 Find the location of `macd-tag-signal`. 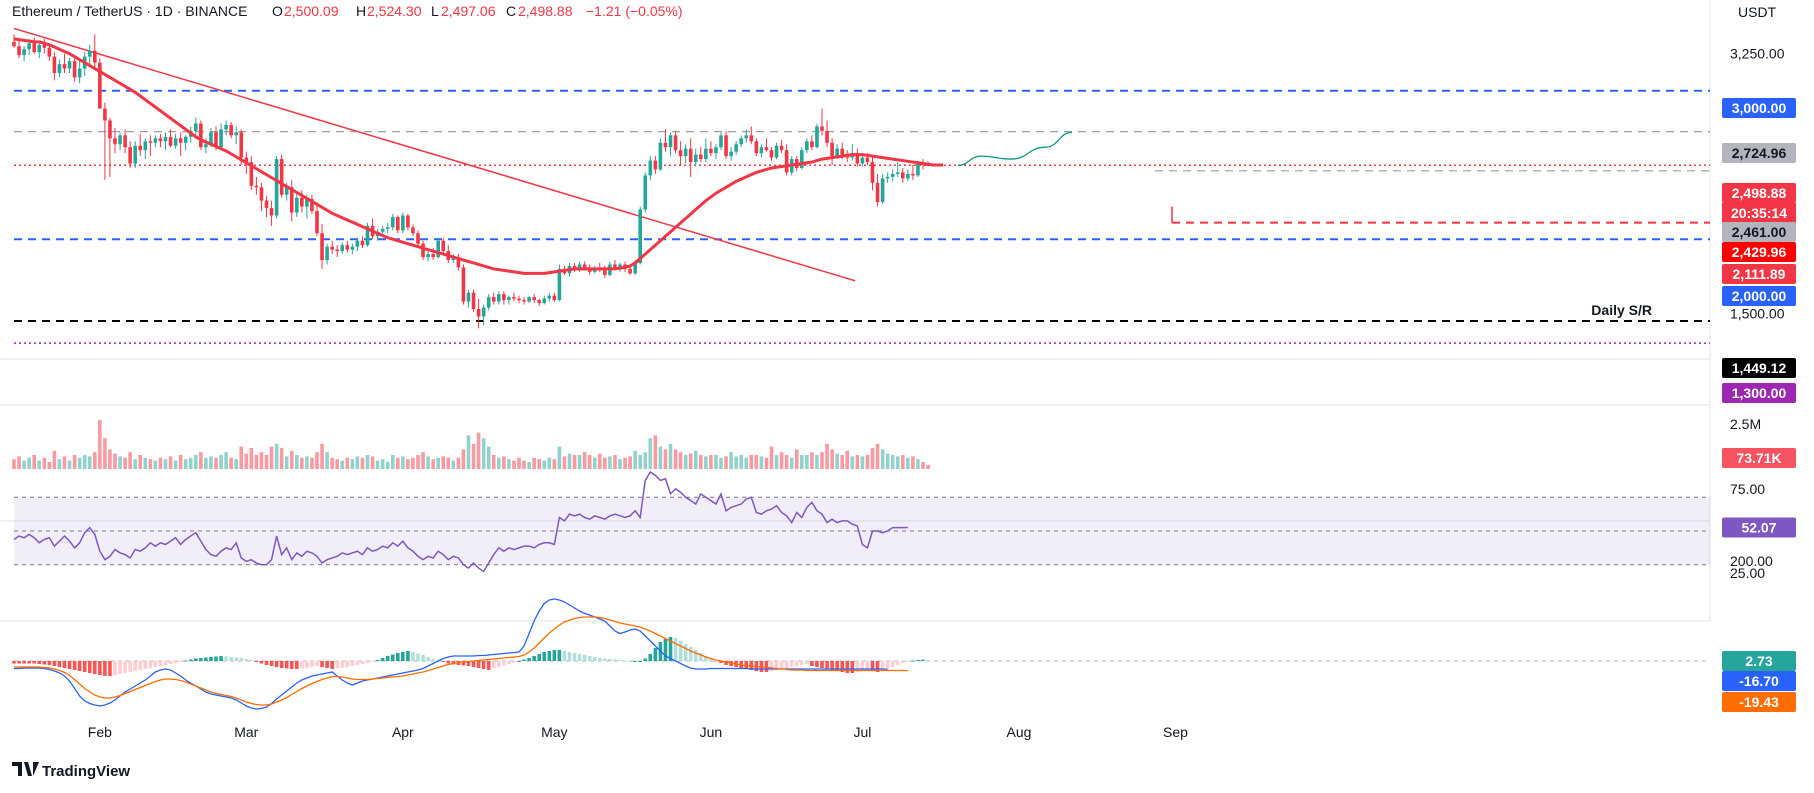

macd-tag-signal is located at coordinates (1759, 702).